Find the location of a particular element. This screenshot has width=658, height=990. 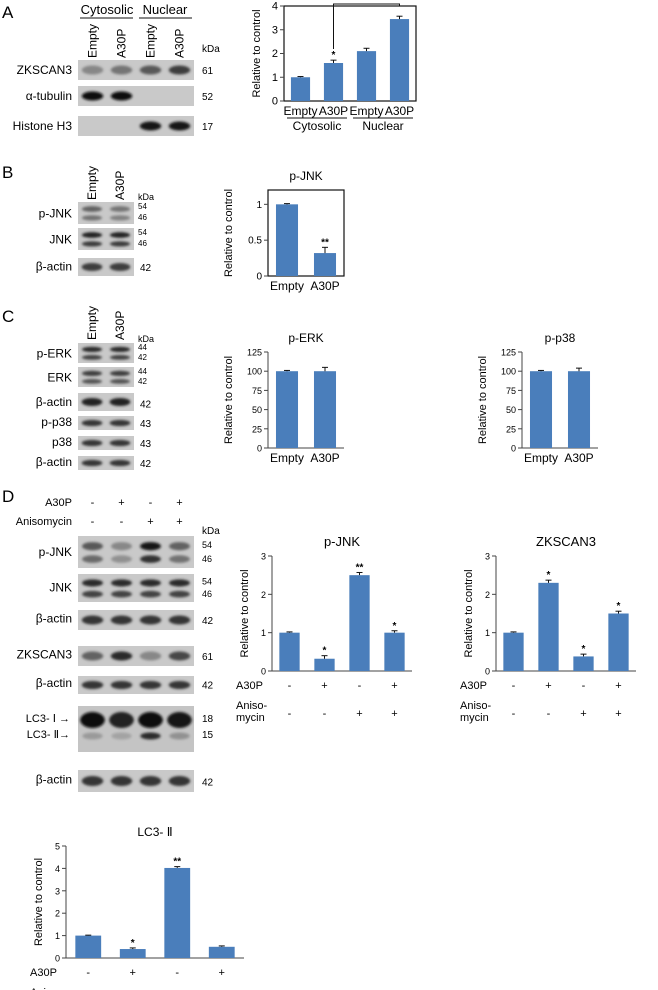

panel-b-blot: Empty A30P kDa p-JNK 54 46 JNK 54 46 β-actin 42 is located at coordinates (95, 221).